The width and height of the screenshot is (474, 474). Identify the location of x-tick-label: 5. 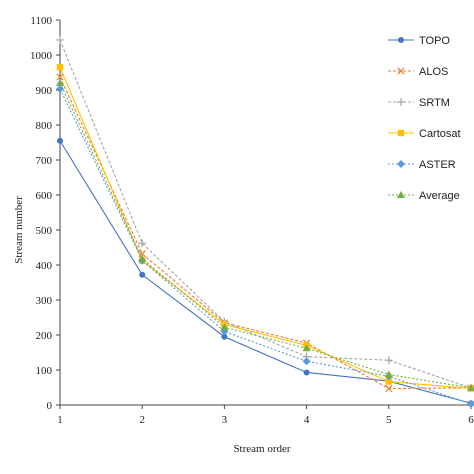
(389, 420).